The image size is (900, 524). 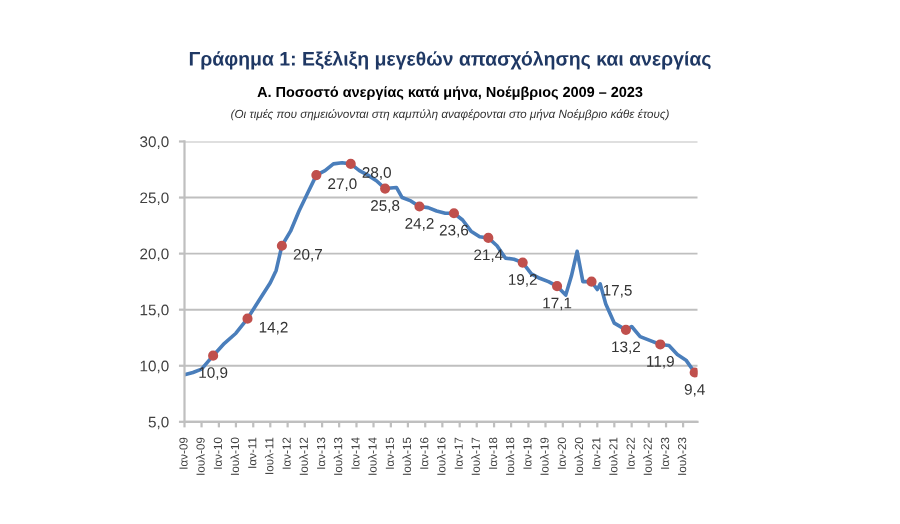 I want to click on chart-title: Γράφημα 1: Εξέλιξη μεγεθών απασχόλησης και ανεργίας, so click(x=450, y=60).